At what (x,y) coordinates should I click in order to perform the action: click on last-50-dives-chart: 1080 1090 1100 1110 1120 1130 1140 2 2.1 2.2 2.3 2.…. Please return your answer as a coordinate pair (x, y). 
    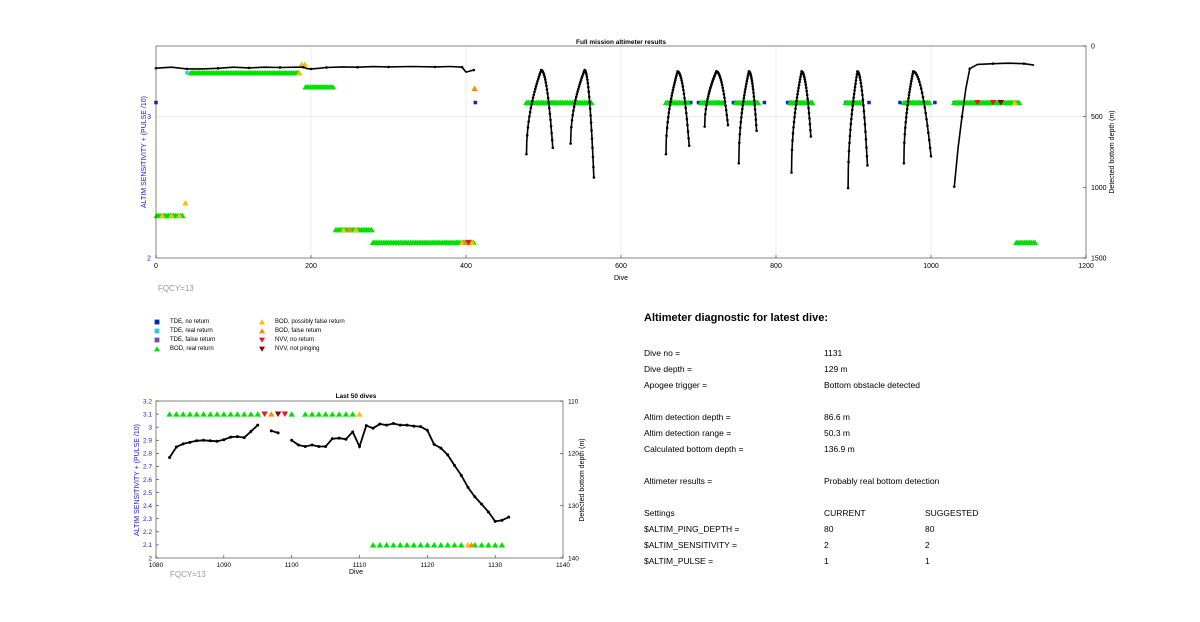
    Looking at the image, I should click on (360, 486).